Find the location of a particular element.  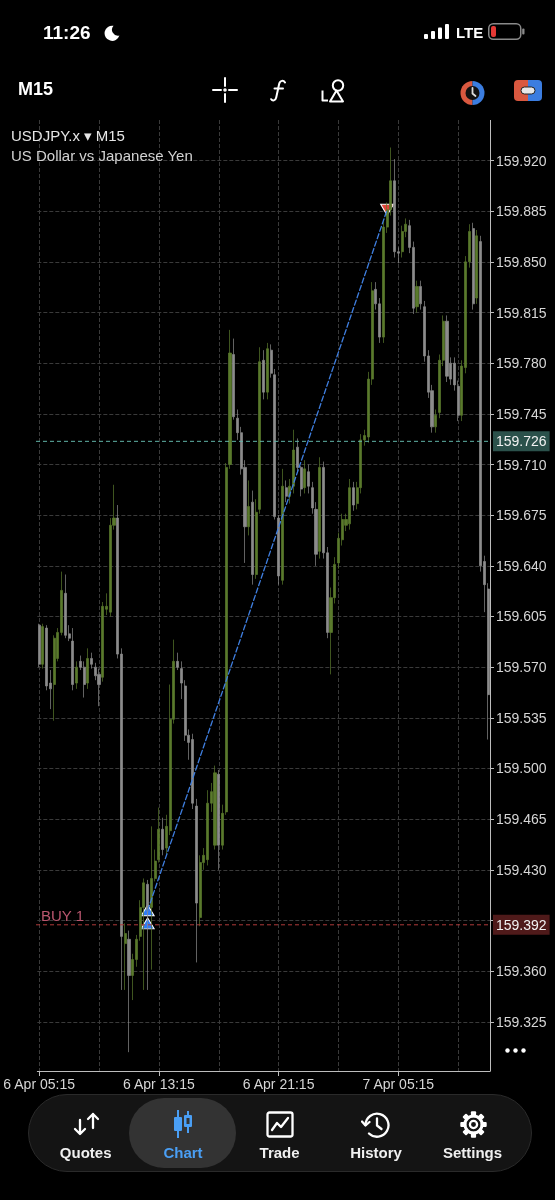

x-tick-label: 6 Apr 21:15 is located at coordinates (278, 1084).